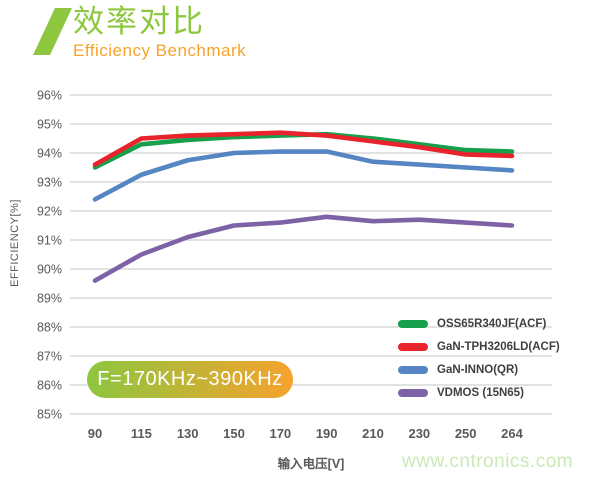 This screenshot has width=600, height=482. I want to click on y-tick-label: 95%, so click(49, 125).